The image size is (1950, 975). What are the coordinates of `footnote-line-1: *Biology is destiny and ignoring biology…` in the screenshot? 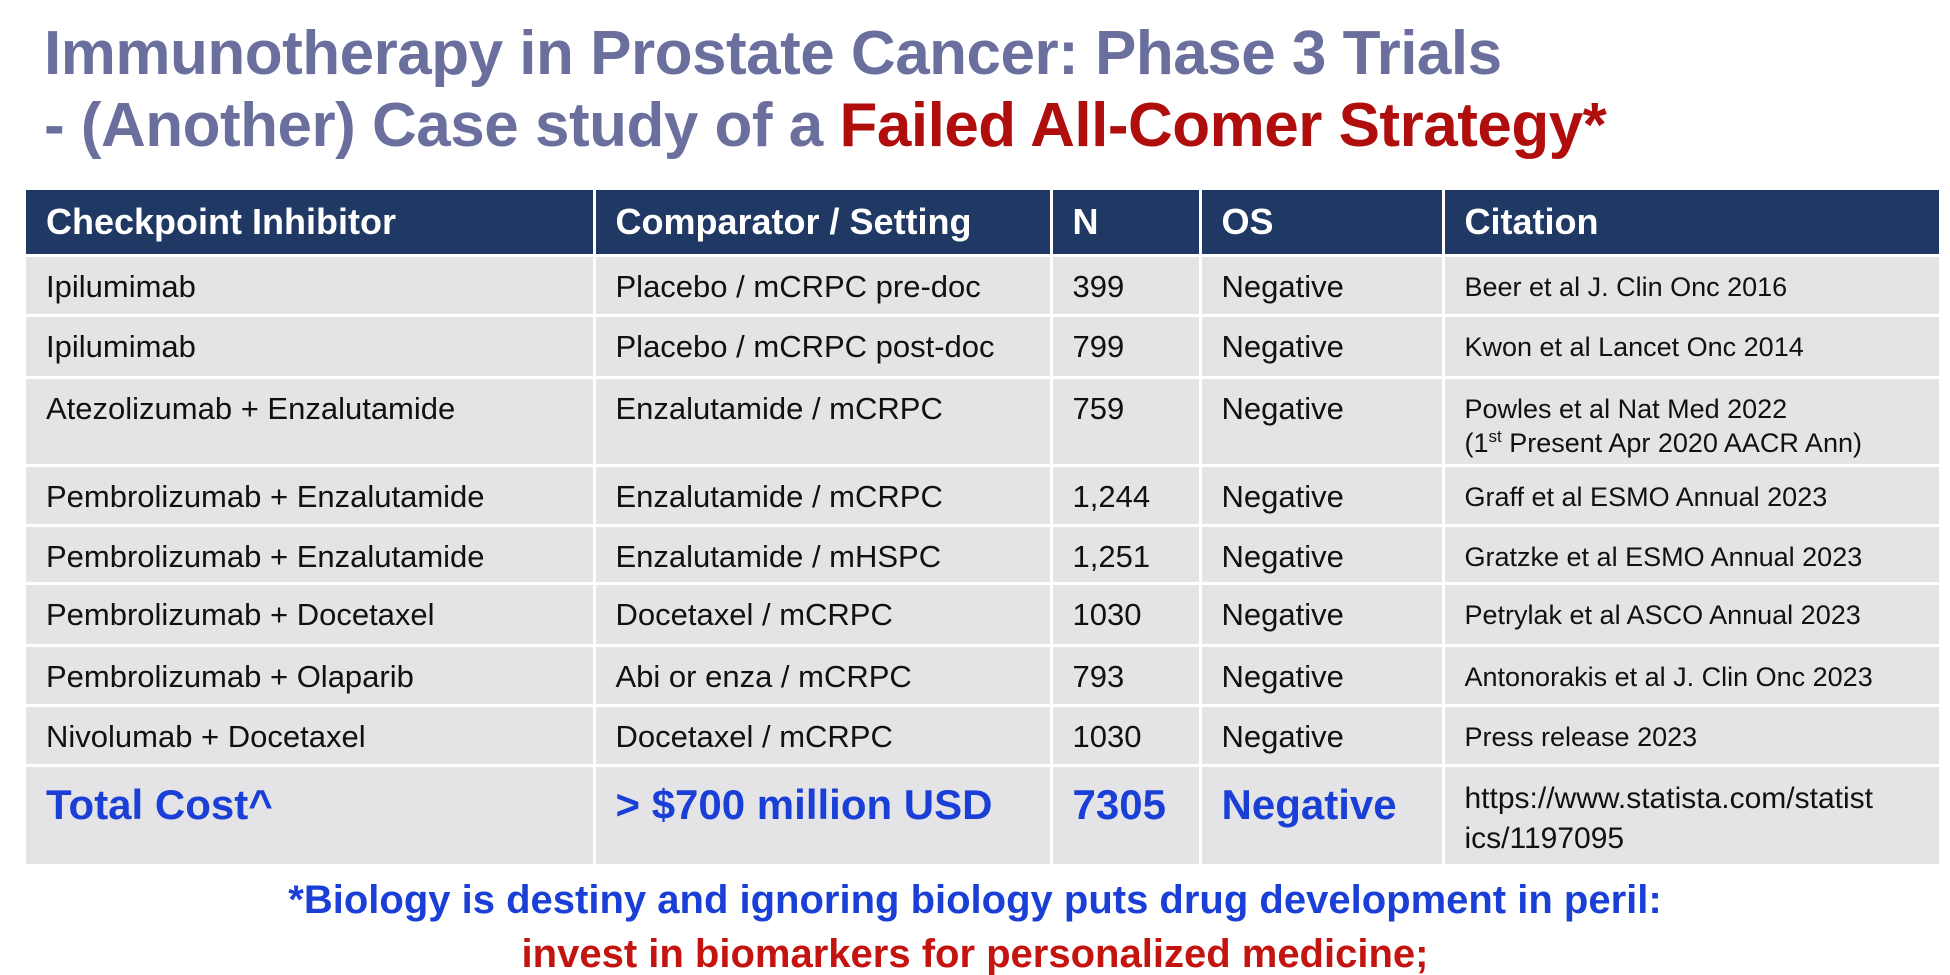 It's located at (975, 900).